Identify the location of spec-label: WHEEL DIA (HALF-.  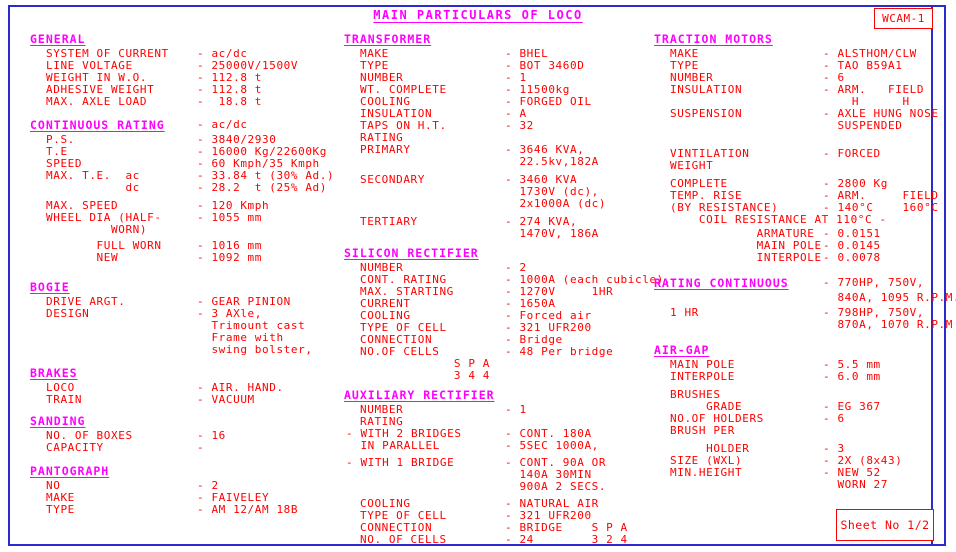
(104, 217).